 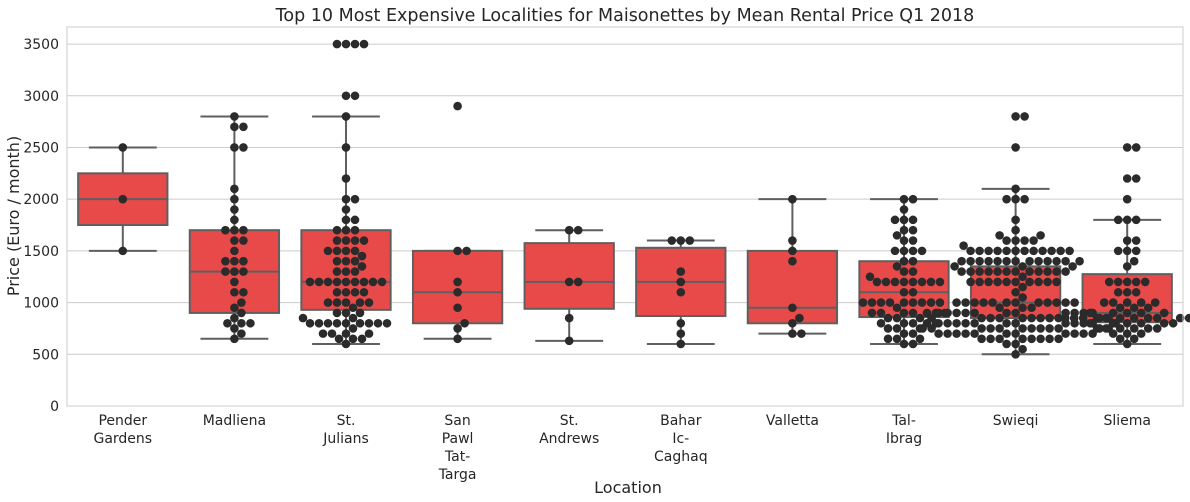 I want to click on y-tick-label: 3500, so click(x=41, y=45).